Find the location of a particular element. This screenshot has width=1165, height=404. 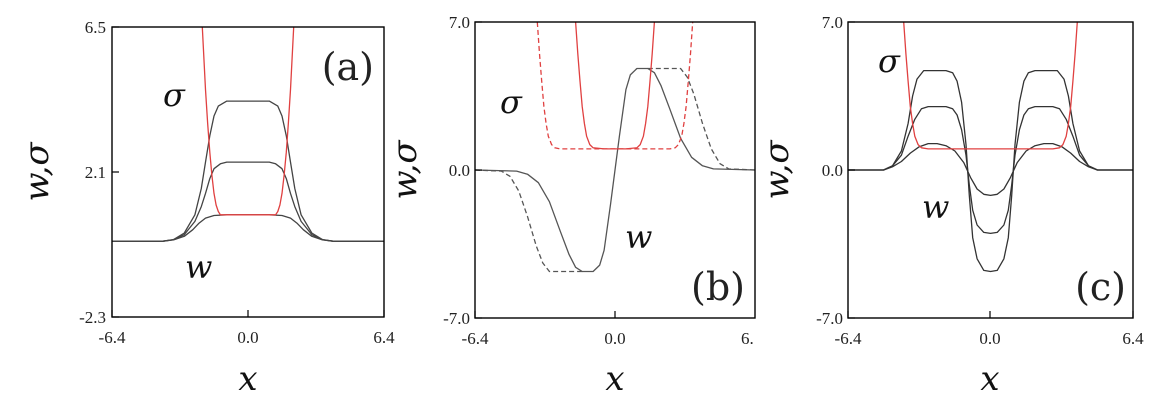

panel-label: (c) is located at coordinates (1100, 287).